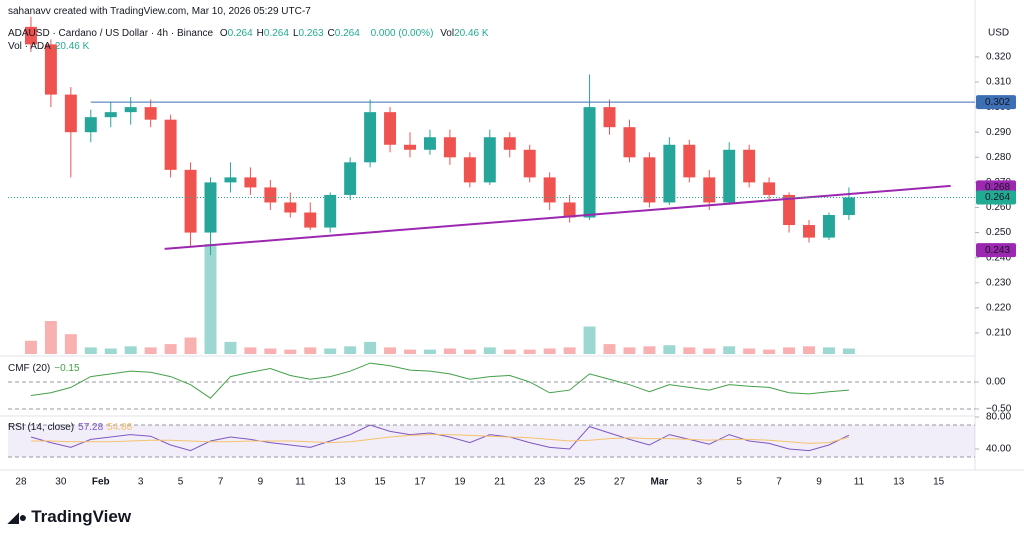 This screenshot has height=539, width=1024. I want to click on vol-key: Vol, so click(447, 33).